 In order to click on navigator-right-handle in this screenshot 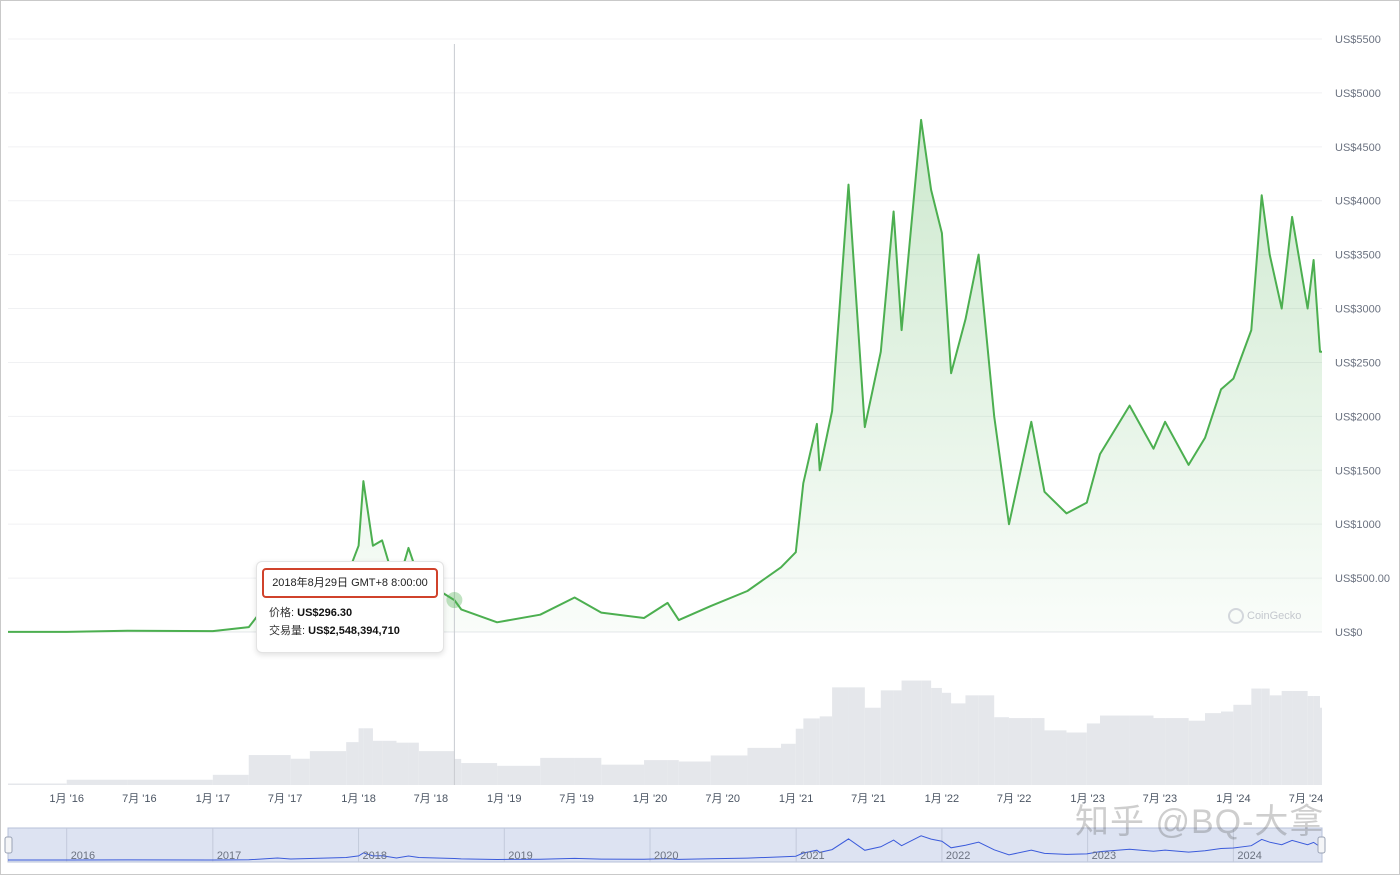, I will do `click(1321, 845)`.